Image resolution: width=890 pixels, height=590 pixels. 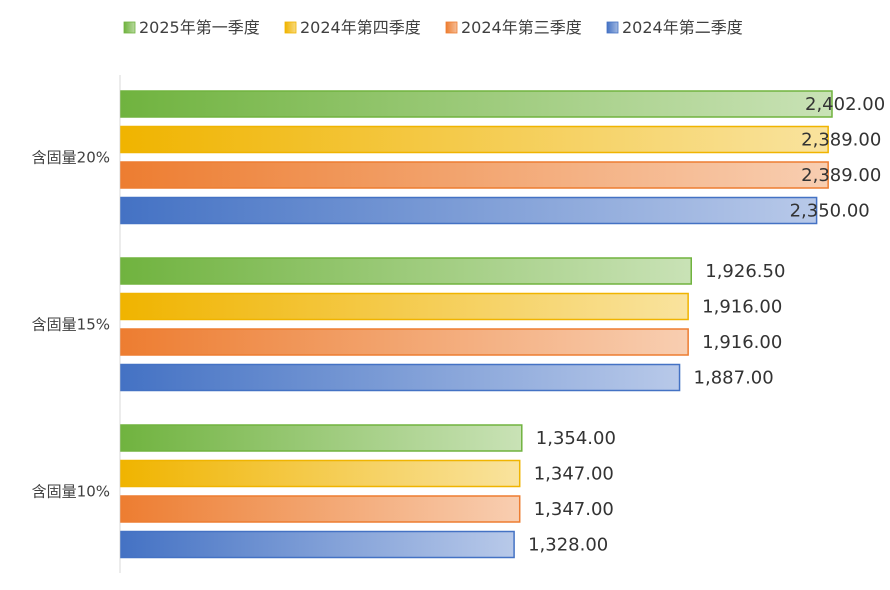 I want to click on legend-item: 2025年第一季度, so click(x=191, y=27).